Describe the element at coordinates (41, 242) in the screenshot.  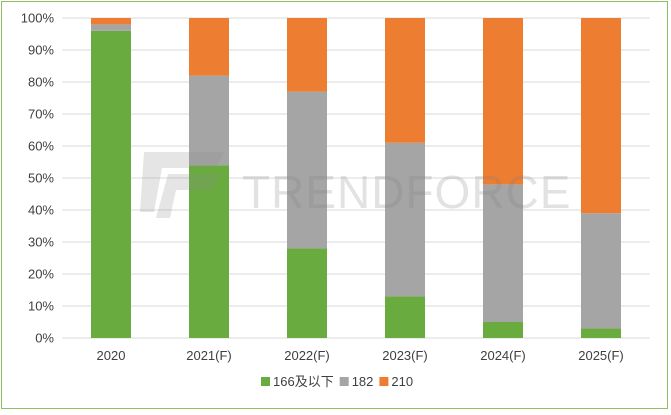
I see `y-tick-label: 30%` at that location.